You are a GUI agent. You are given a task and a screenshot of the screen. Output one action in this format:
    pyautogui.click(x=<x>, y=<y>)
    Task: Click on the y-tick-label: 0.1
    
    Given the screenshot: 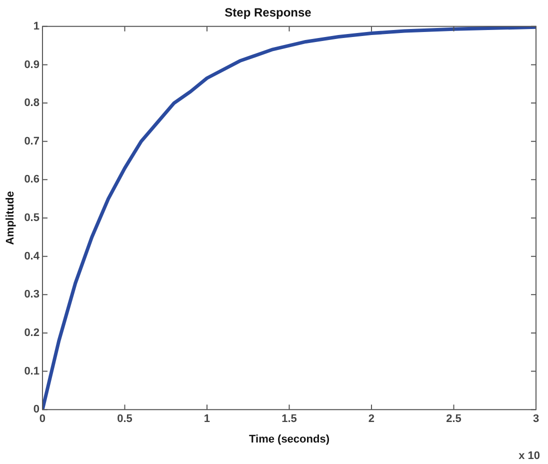 What is the action you would take?
    pyautogui.click(x=32, y=371)
    